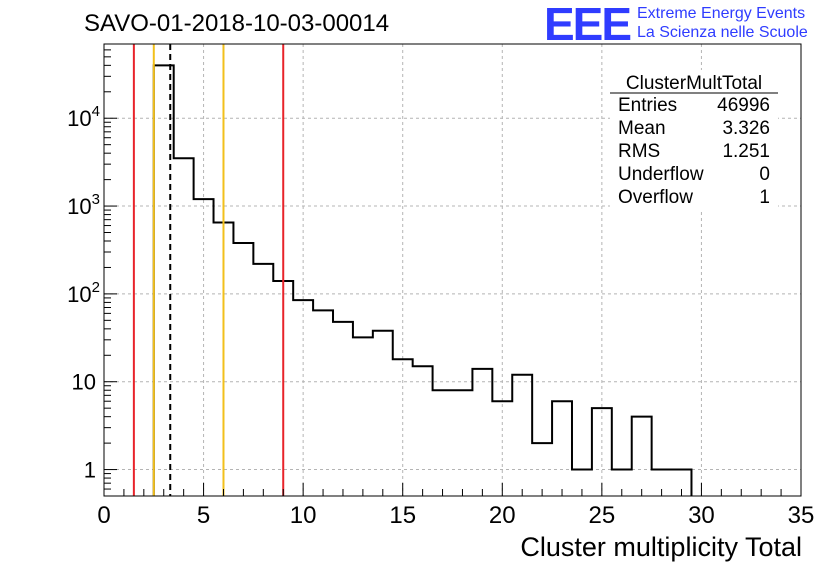 The height and width of the screenshot is (572, 836). Describe the element at coordinates (722, 32) in the screenshot. I see `logo-line-2: La Scienza nelle Scuole` at that location.